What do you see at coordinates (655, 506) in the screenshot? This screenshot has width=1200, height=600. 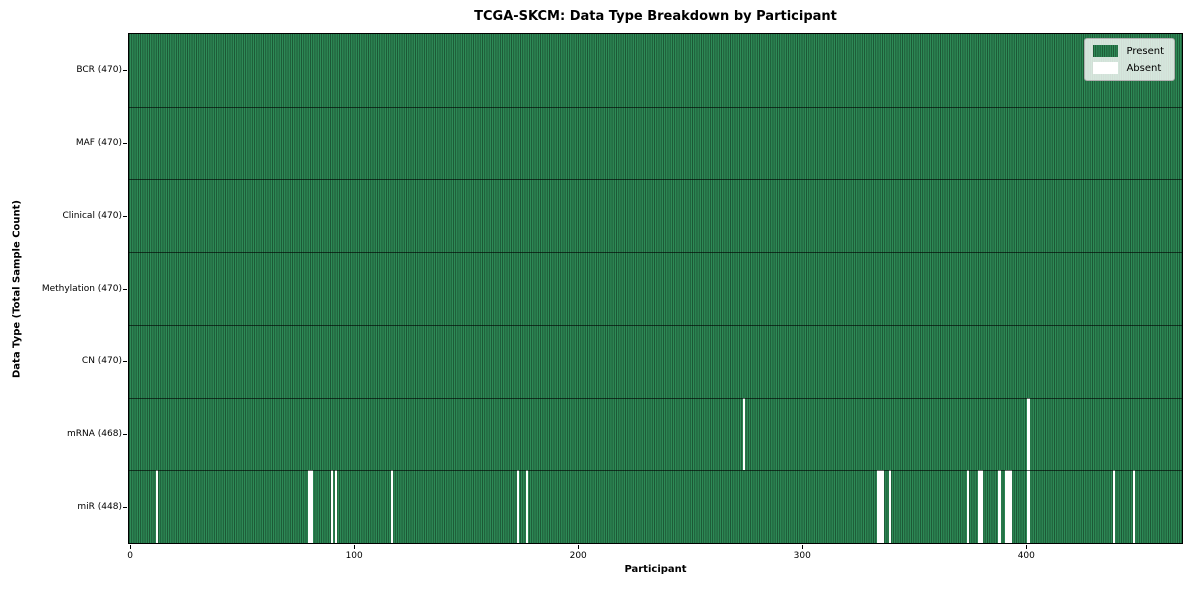 I see `heatmap-row-miR` at bounding box center [655, 506].